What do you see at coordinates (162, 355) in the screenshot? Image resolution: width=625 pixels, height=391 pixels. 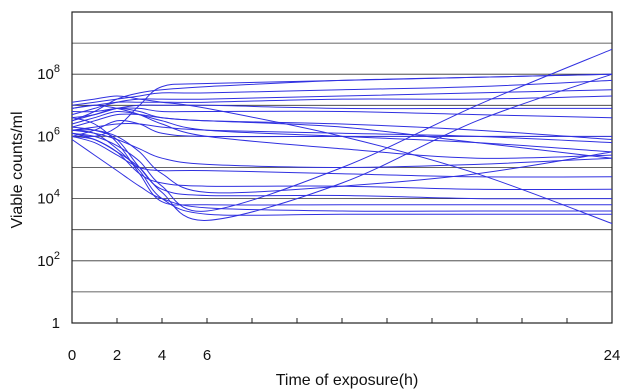 I see `x-tick-label-2: 4` at bounding box center [162, 355].